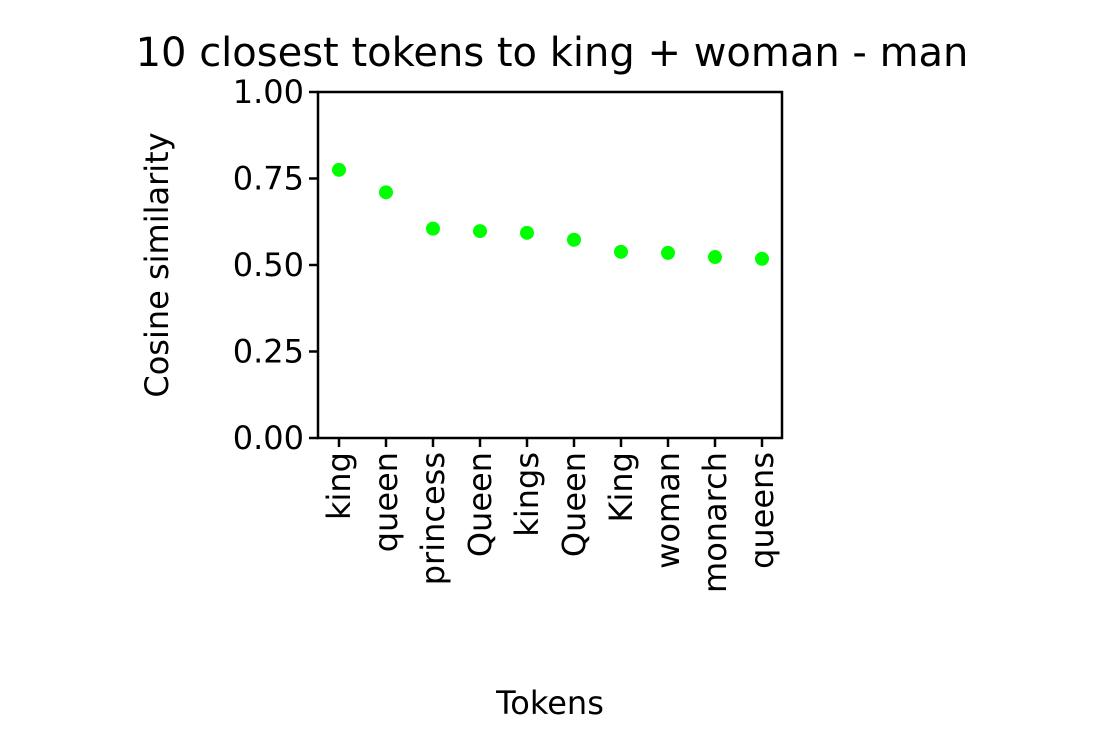 This screenshot has width=1101, height=753. Describe the element at coordinates (268, 92) in the screenshot. I see `y-tick-label: 1.00` at that location.